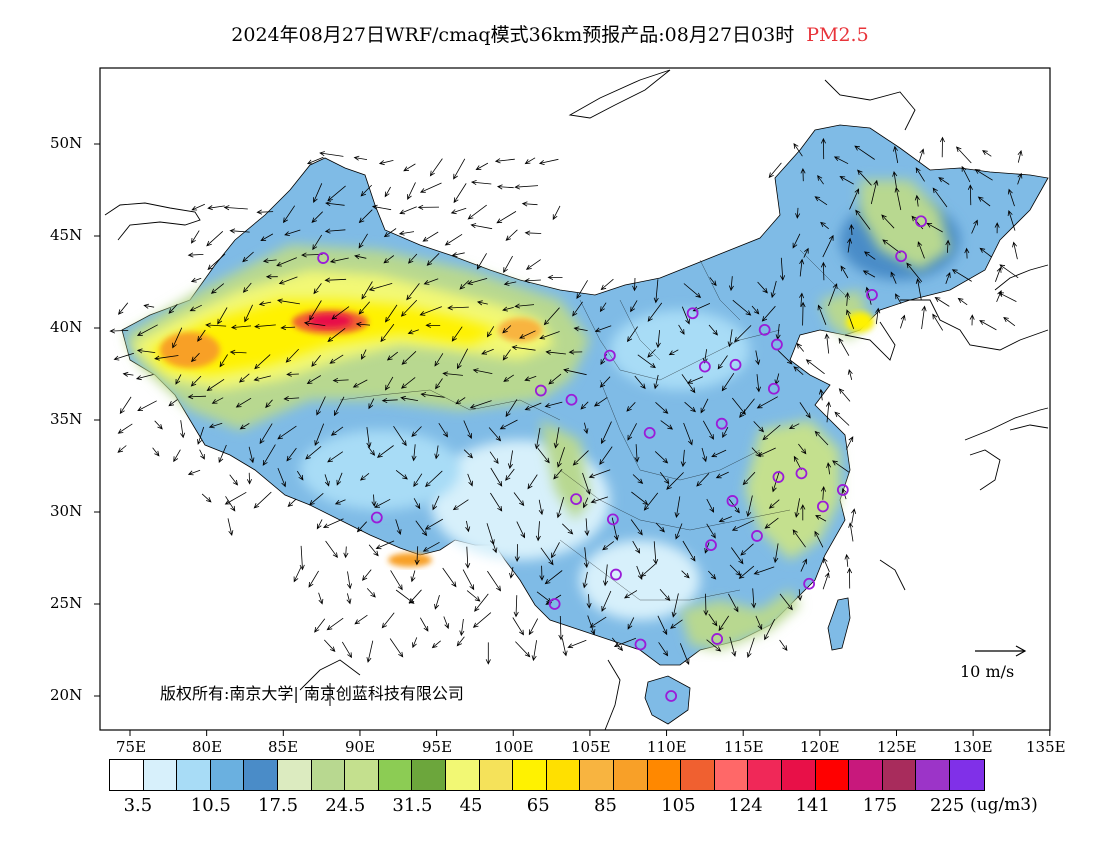  Describe the element at coordinates (278, 805) in the screenshot. I see `colorbar-label: 17.5` at that location.